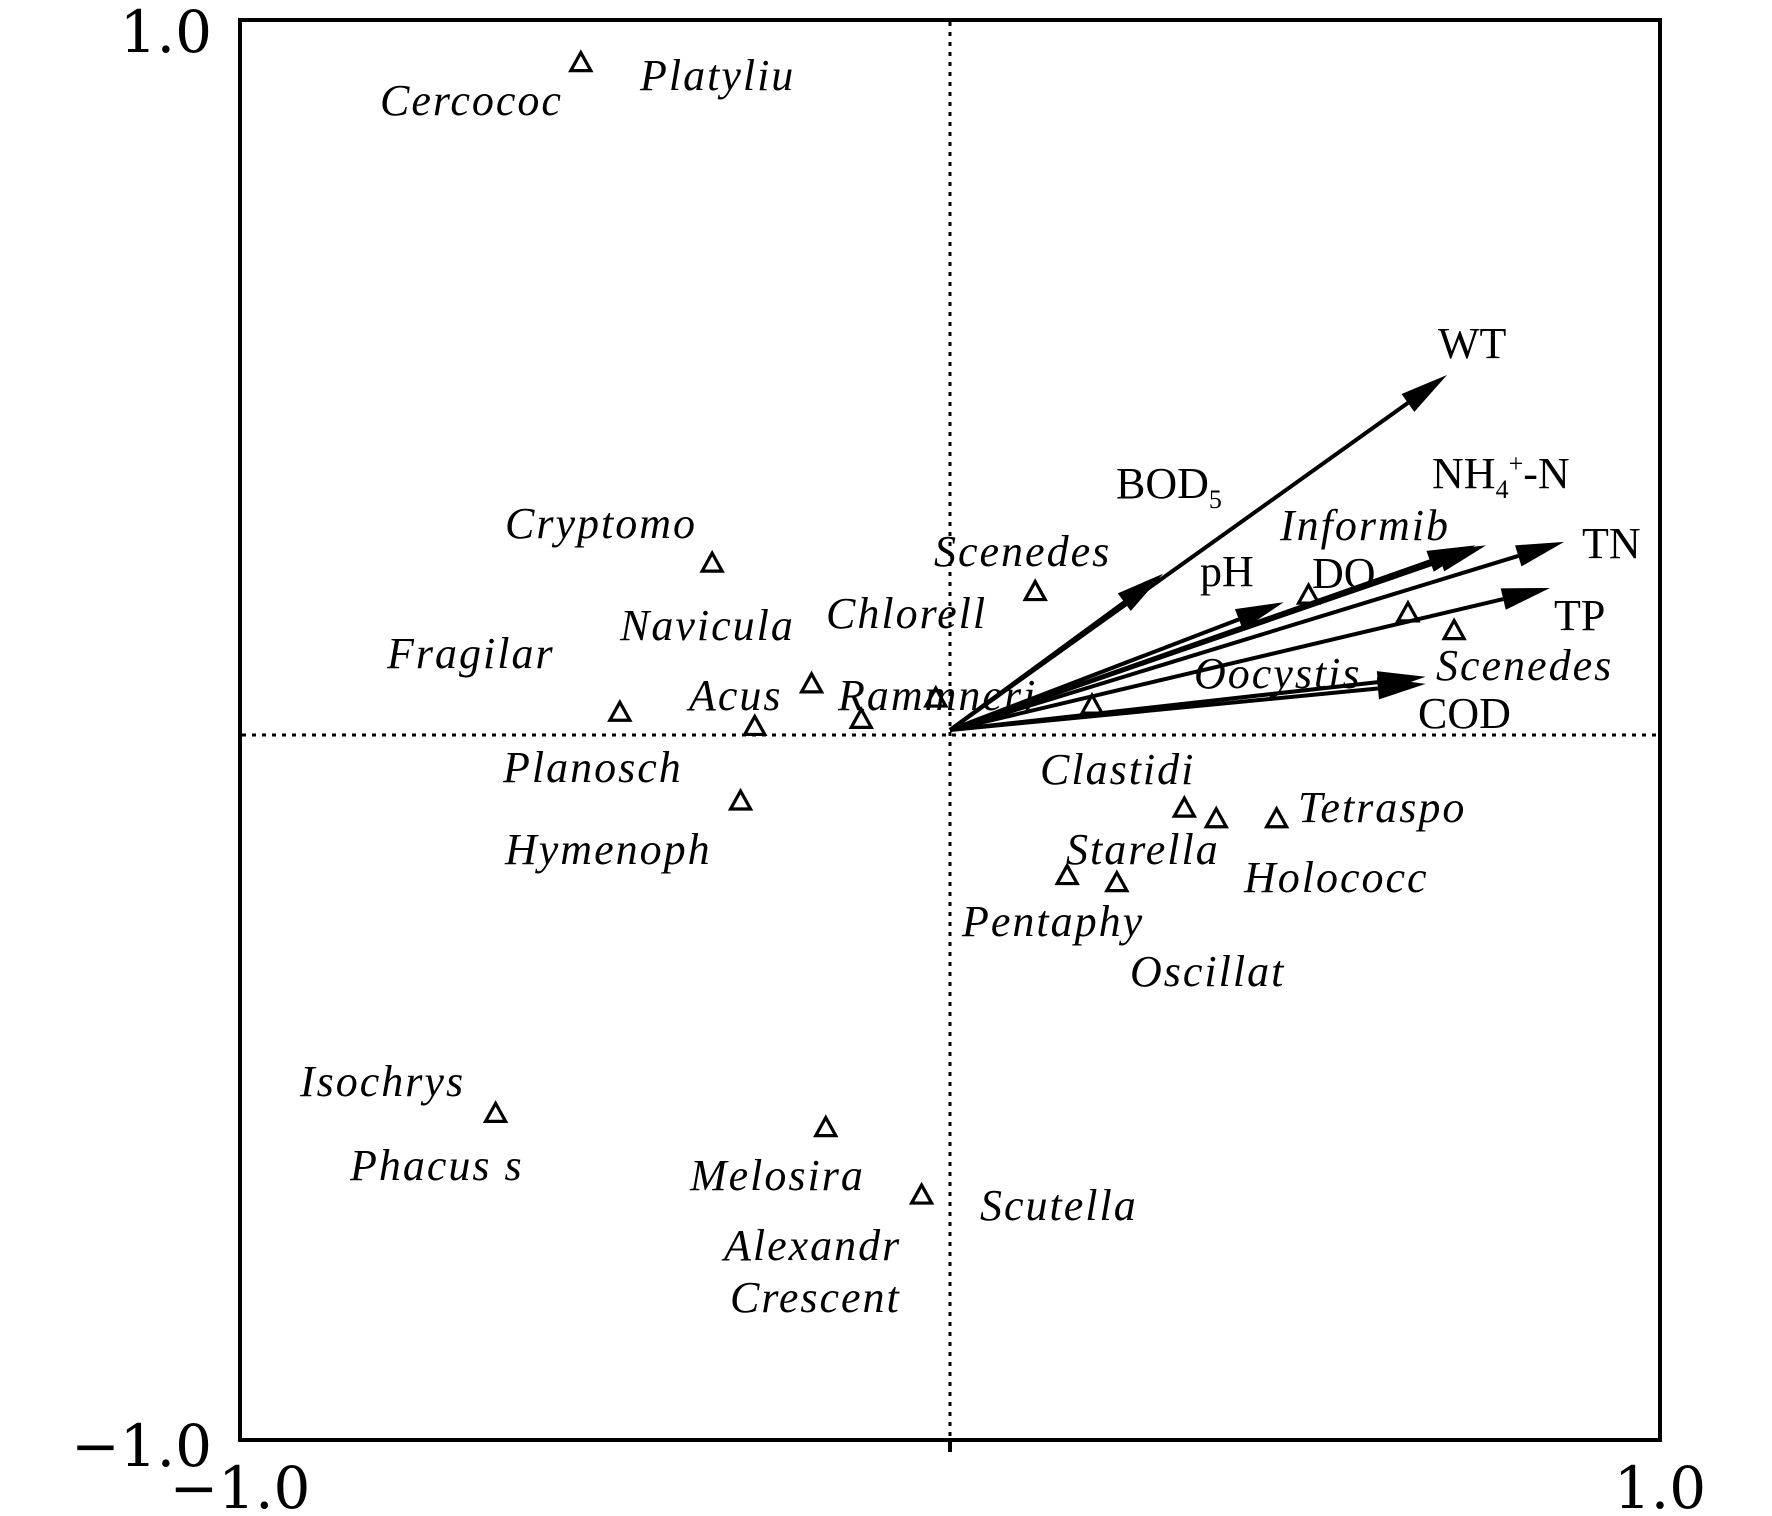  Describe the element at coordinates (1472, 343) in the screenshot. I see `env-vector-label: WT` at that location.